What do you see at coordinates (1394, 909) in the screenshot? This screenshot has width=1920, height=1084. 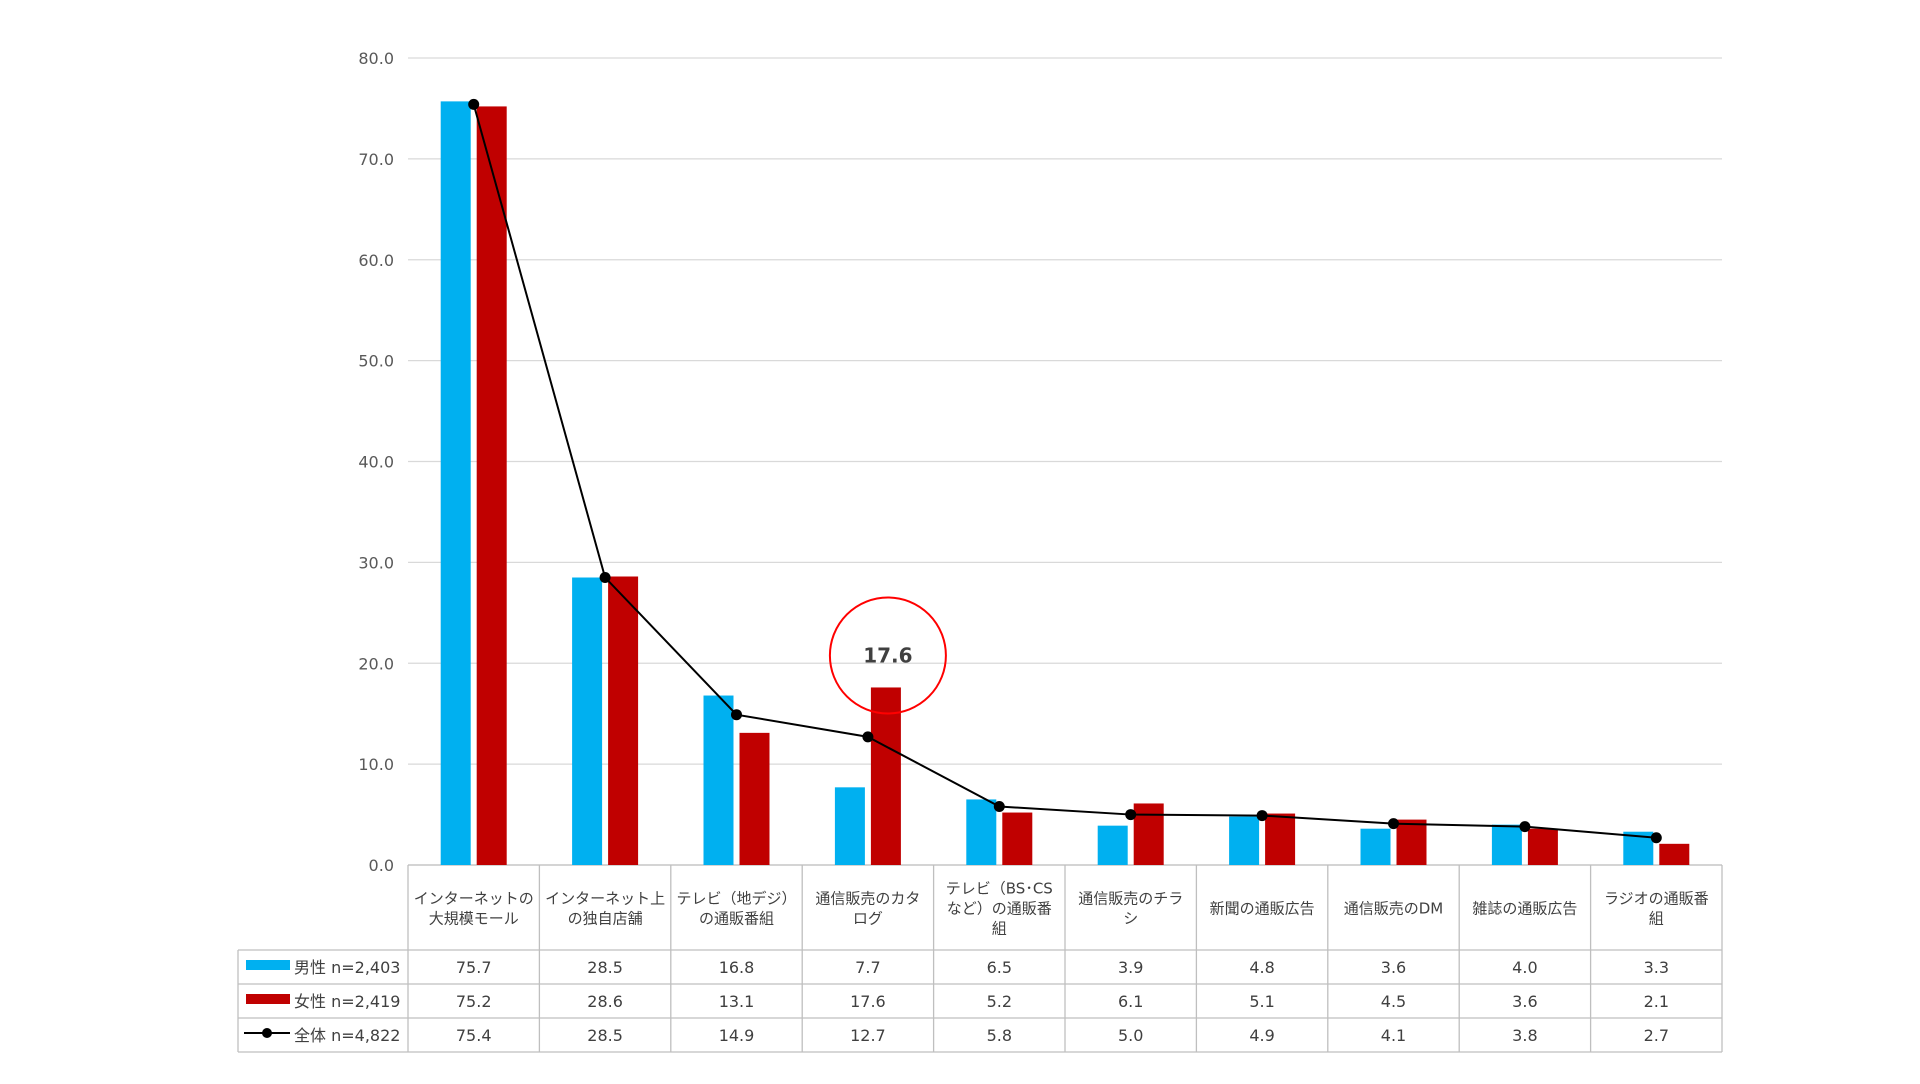 I see `category-label: 通信販売のDM` at bounding box center [1394, 909].